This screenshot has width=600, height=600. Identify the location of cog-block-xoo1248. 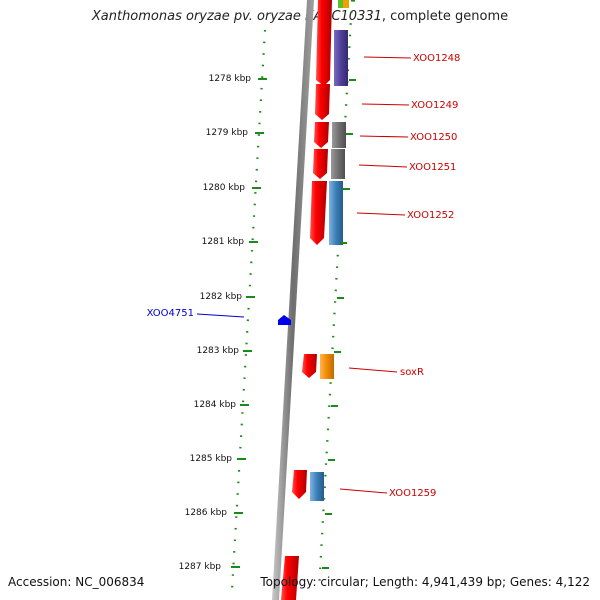
(341, 58).